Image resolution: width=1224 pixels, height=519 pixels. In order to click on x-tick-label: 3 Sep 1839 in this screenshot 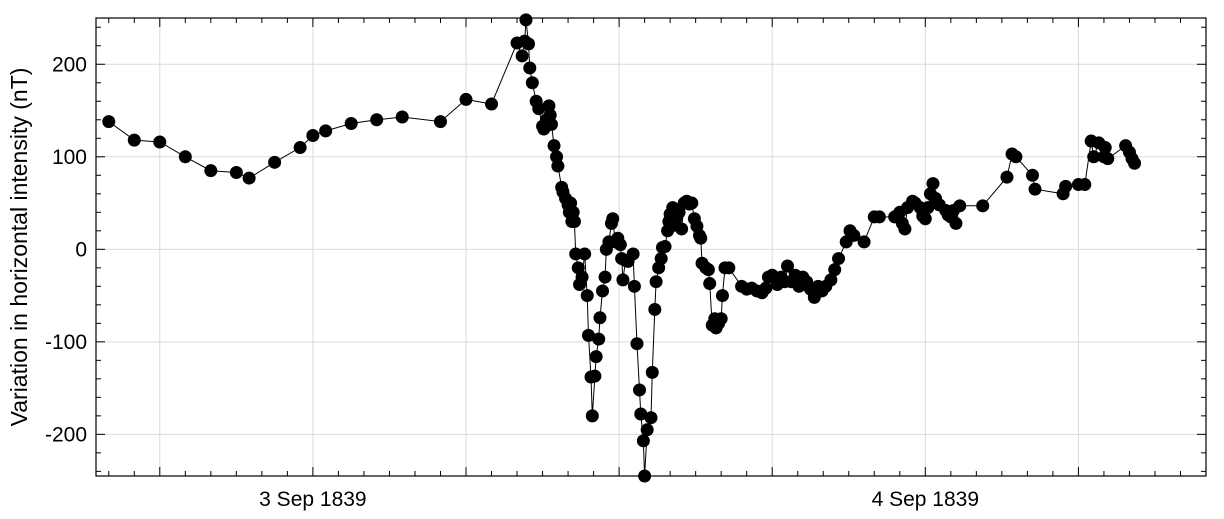, I will do `click(312, 499)`.